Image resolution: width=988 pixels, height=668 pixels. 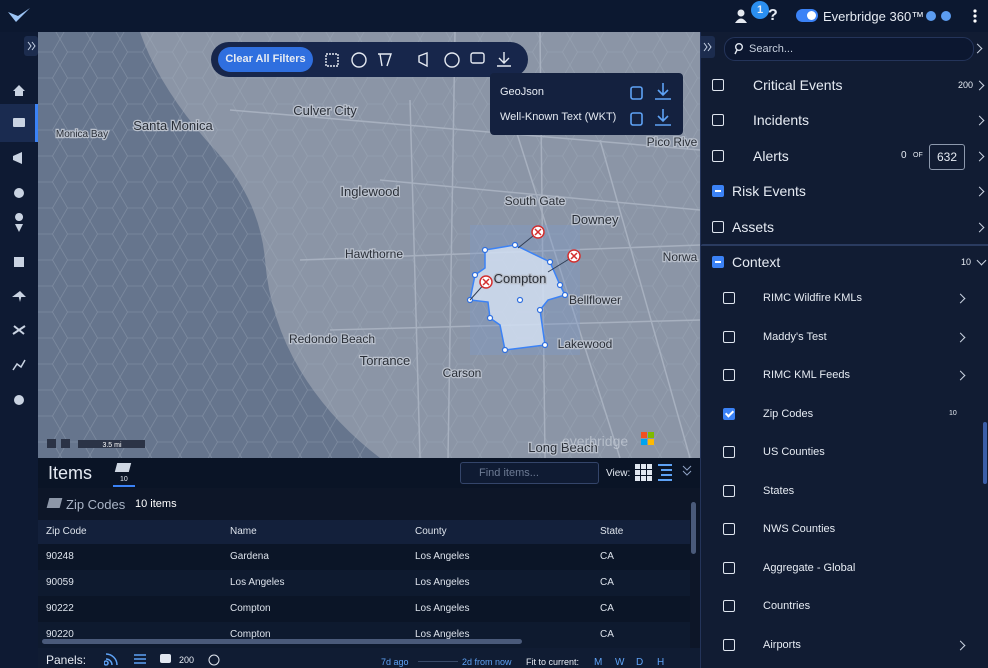 What do you see at coordinates (640, 662) in the screenshot?
I see `fit-option: D` at bounding box center [640, 662].